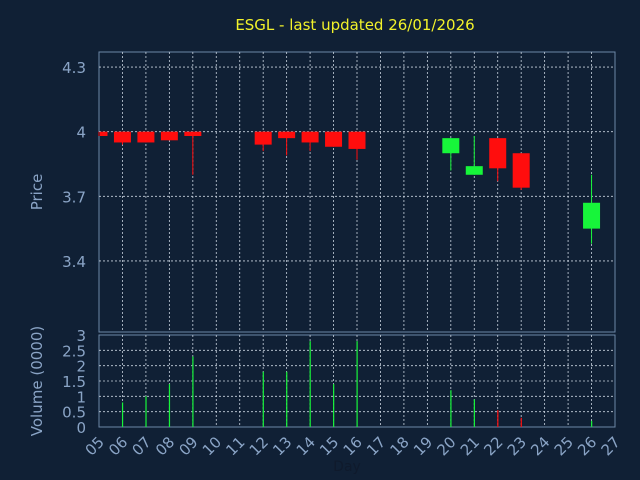 This screenshot has width=640, height=480. What do you see at coordinates (188, 446) in the screenshot?
I see `day-tick-label: 09` at bounding box center [188, 446].